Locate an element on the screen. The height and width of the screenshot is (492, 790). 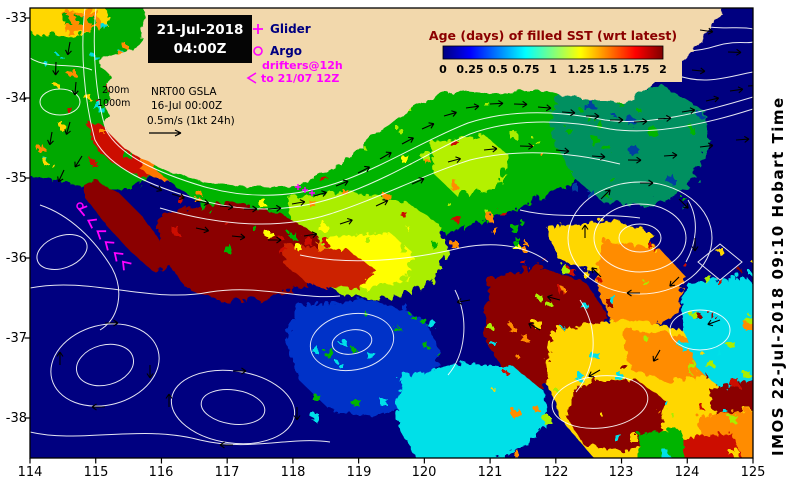
y-axis-tick-label: -35 is located at coordinates (16, 178).